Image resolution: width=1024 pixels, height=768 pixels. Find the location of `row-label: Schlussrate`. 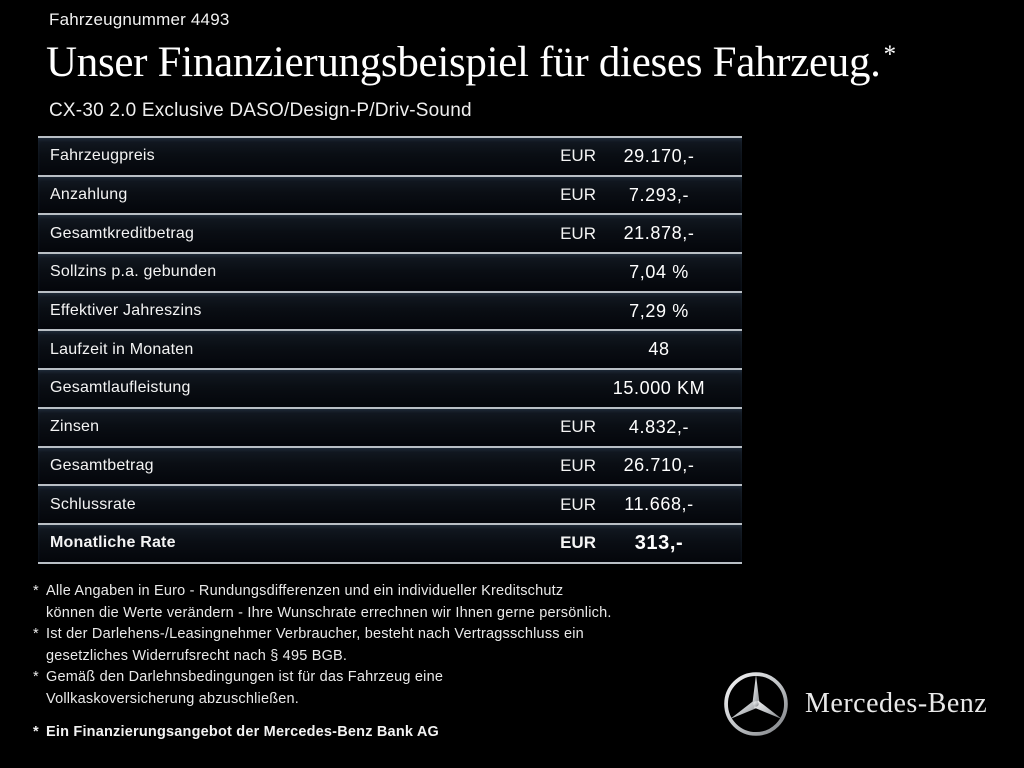

row-label: Schlussrate is located at coordinates (93, 504).